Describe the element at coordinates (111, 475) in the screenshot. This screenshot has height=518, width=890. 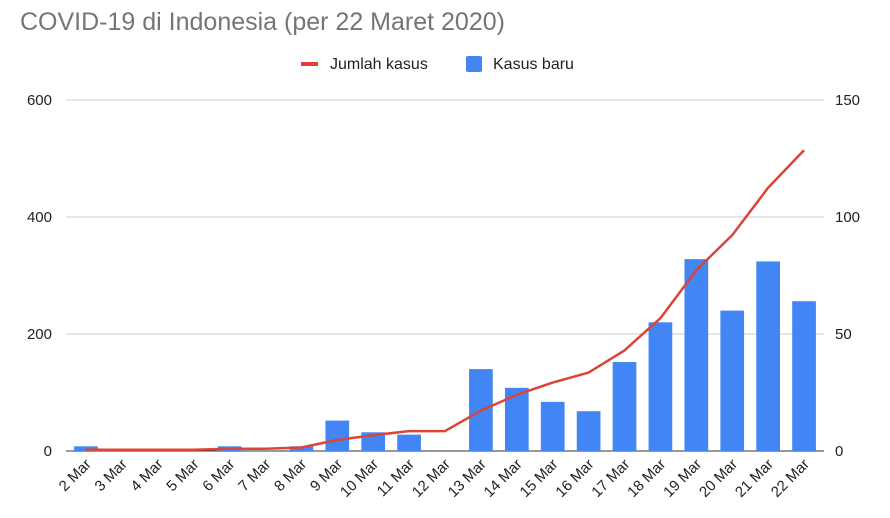
I see `x-tick-label: 3 Mar` at that location.